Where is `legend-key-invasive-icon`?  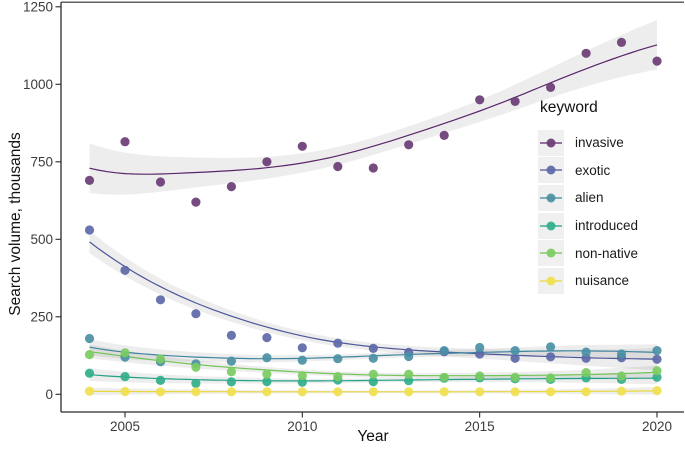
legend-key-invasive-icon is located at coordinates (551, 142).